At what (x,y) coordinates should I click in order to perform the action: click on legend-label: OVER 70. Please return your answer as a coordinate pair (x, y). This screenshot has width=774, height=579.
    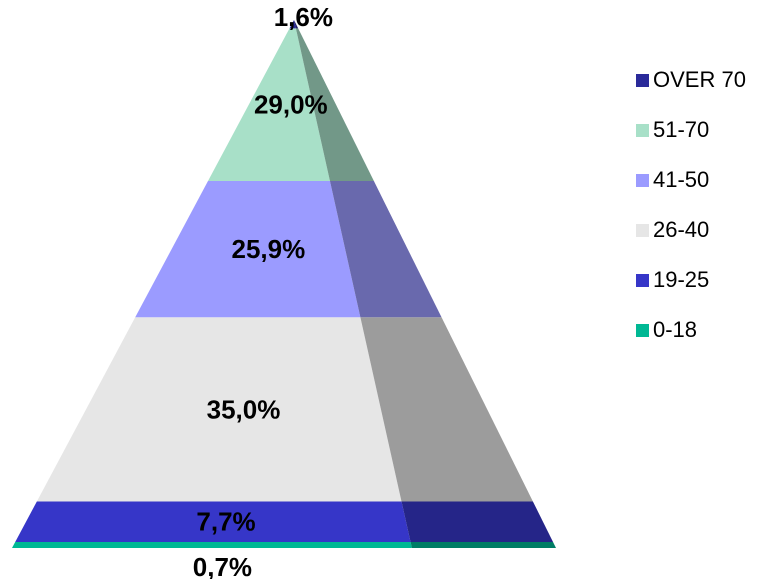
    Looking at the image, I should click on (699, 79).